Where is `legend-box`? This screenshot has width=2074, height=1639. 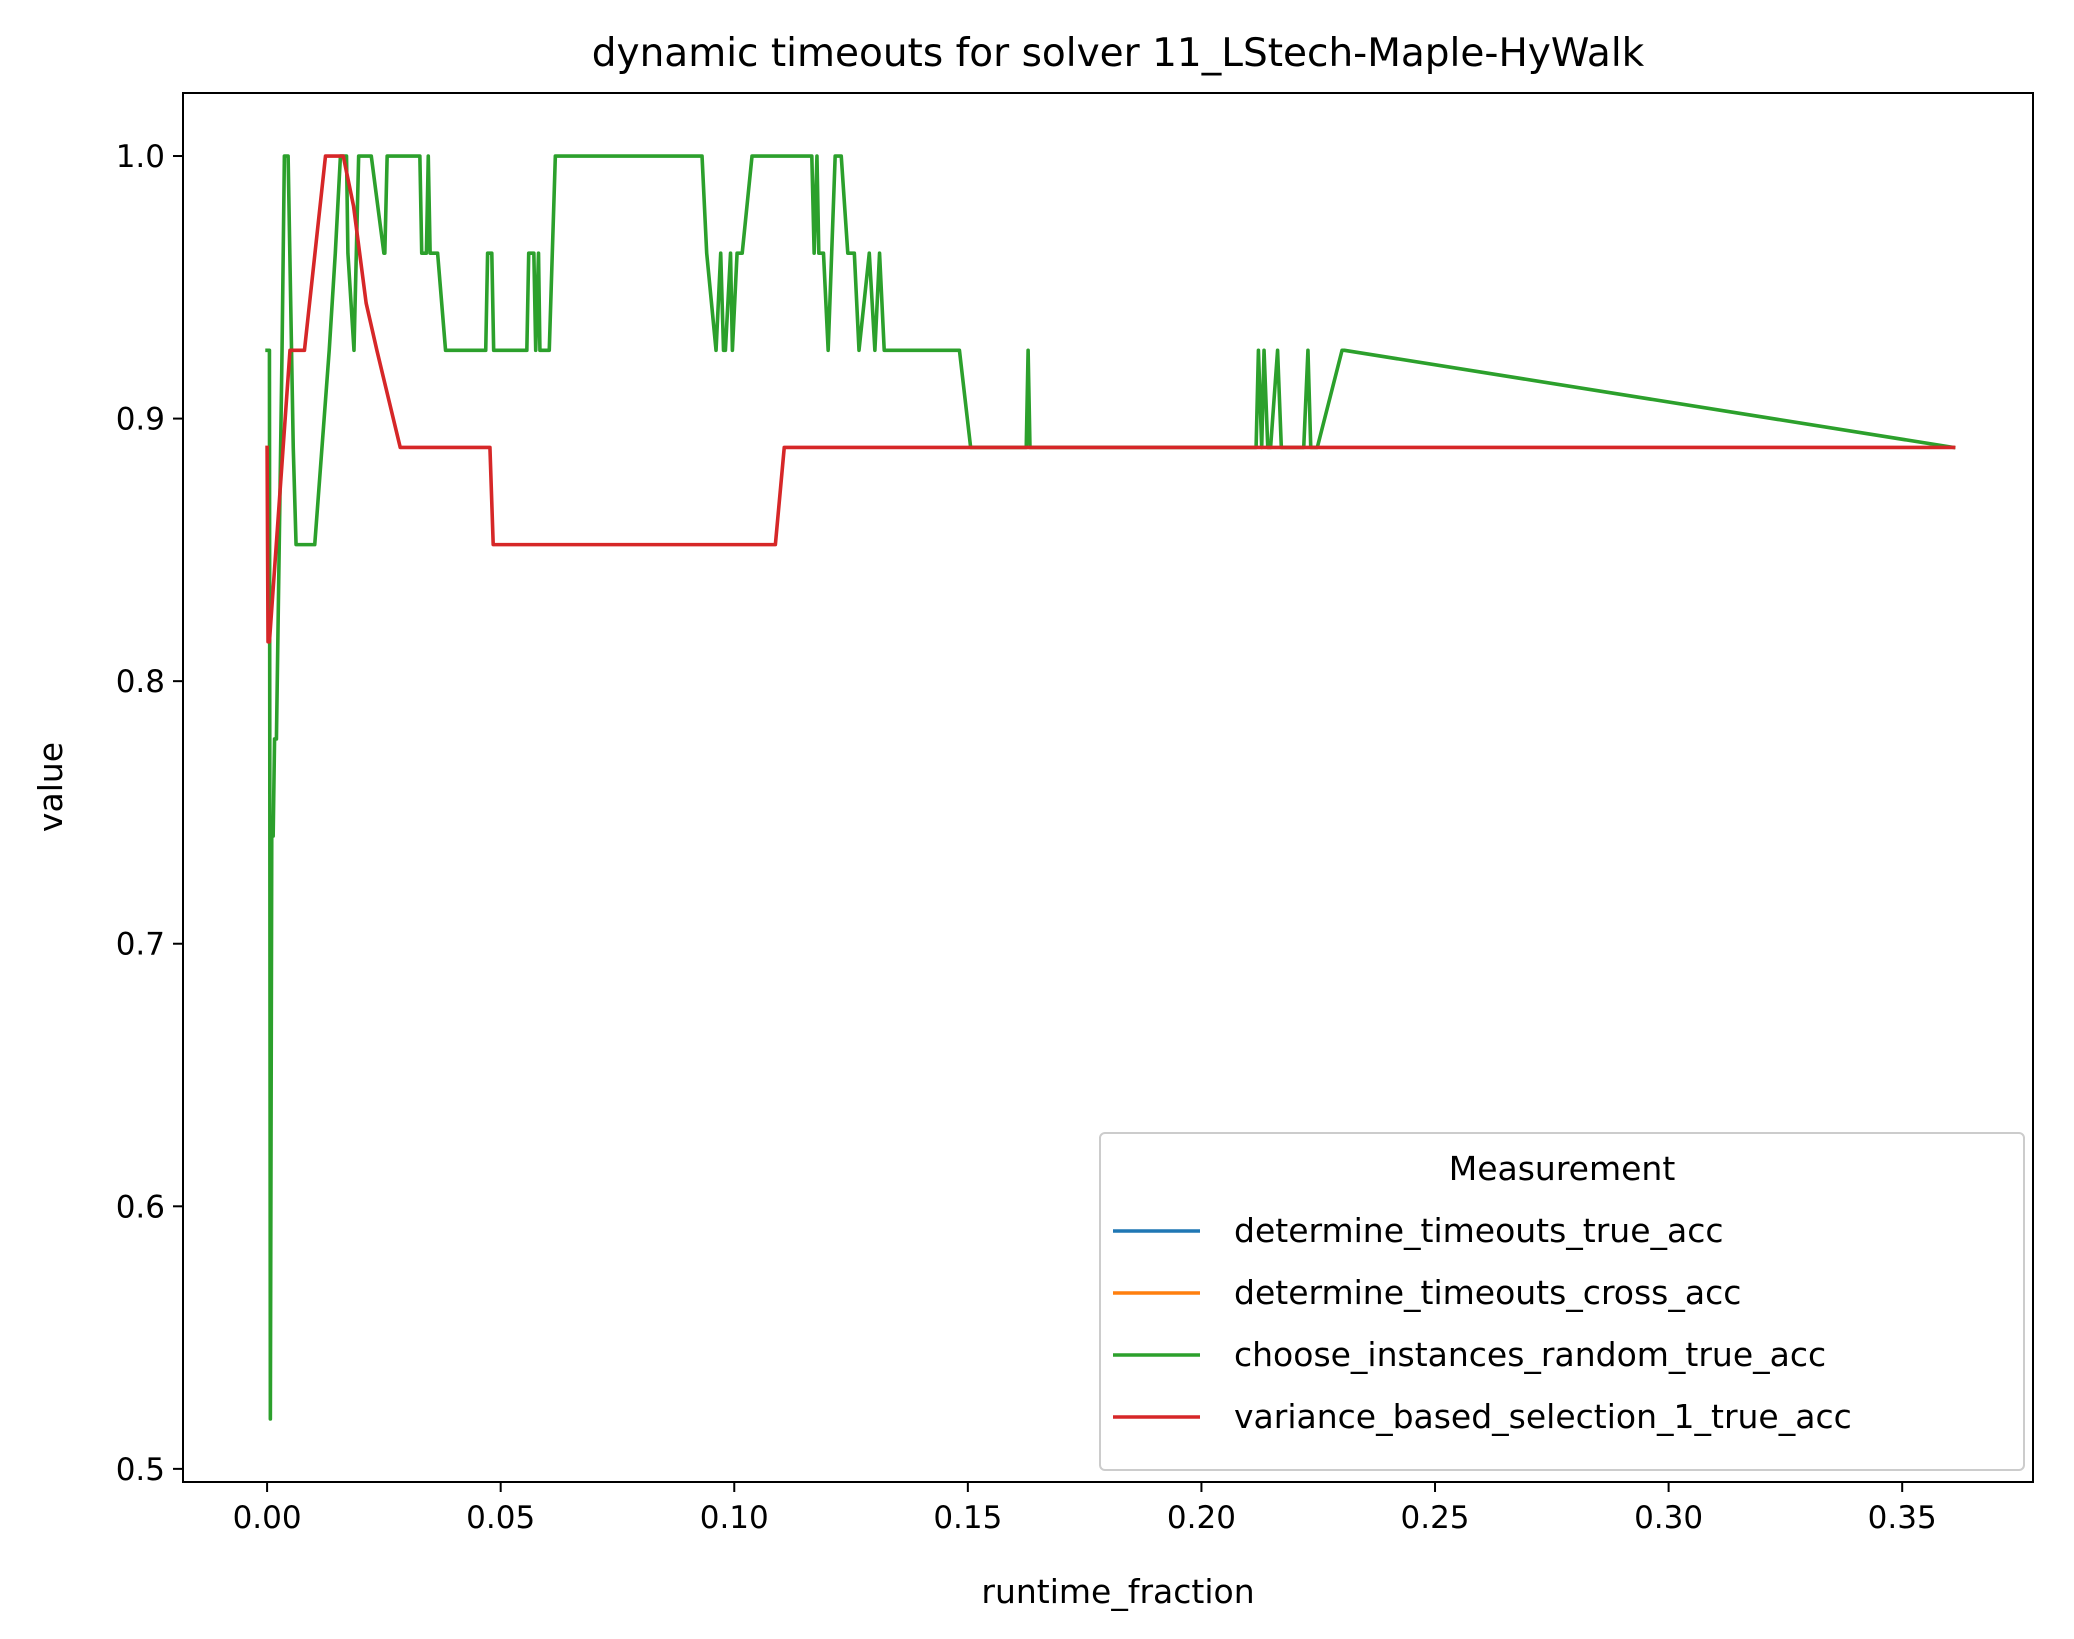 legend-box is located at coordinates (1562, 1301).